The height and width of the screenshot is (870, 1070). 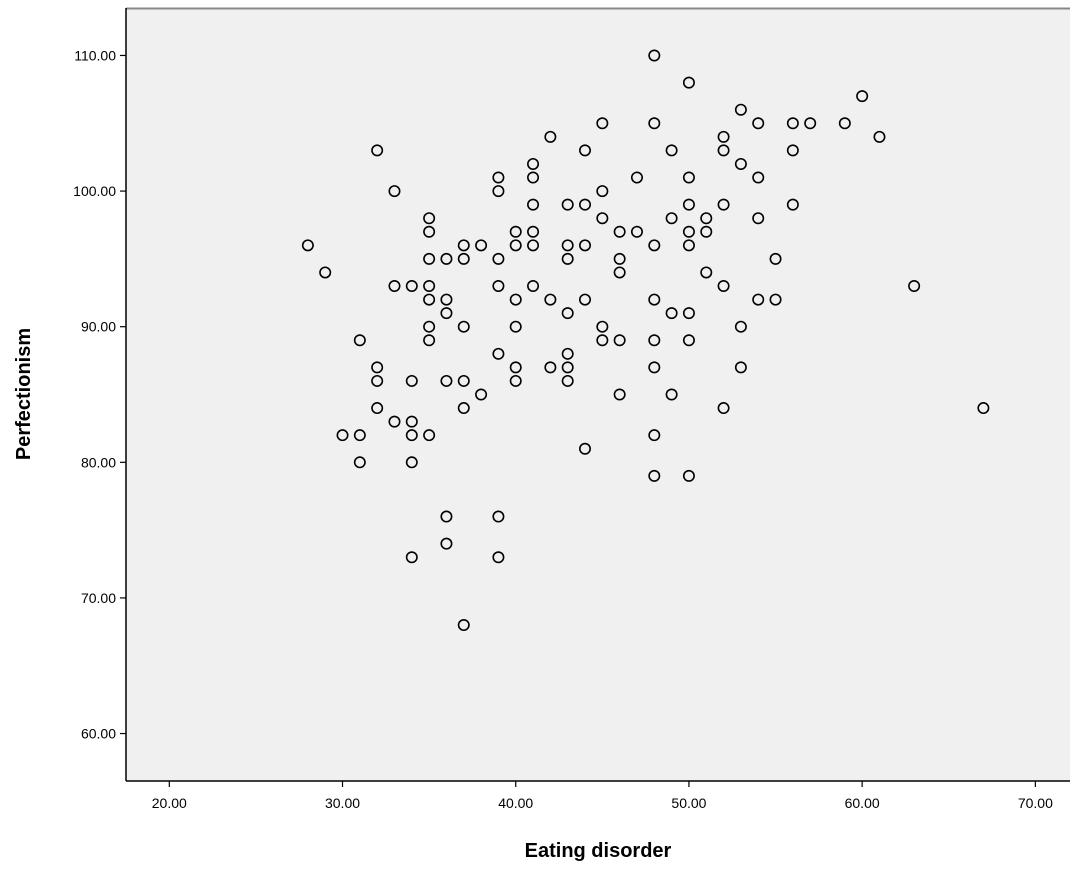 I want to click on y-tick-label: 60.00, so click(x=98, y=734).